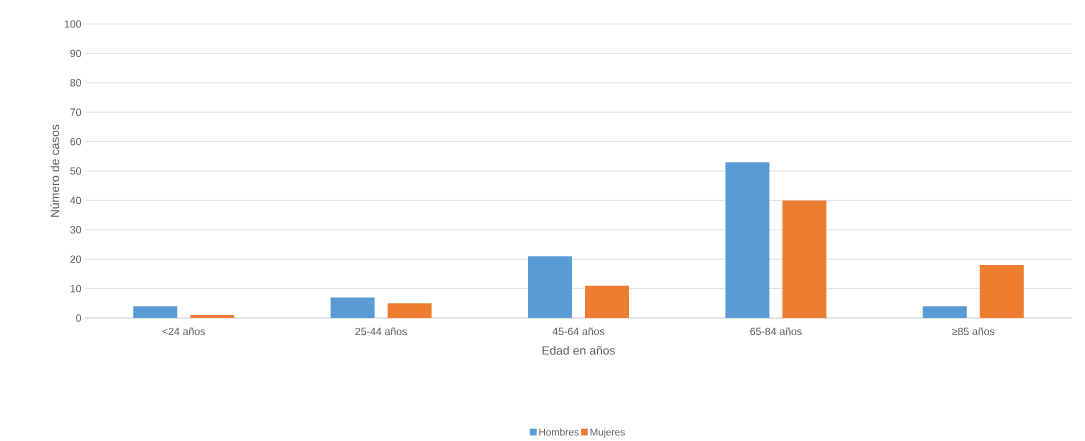 The image size is (1085, 441). Describe the element at coordinates (183, 331) in the screenshot. I see `x-tick-label: <24 años` at that location.